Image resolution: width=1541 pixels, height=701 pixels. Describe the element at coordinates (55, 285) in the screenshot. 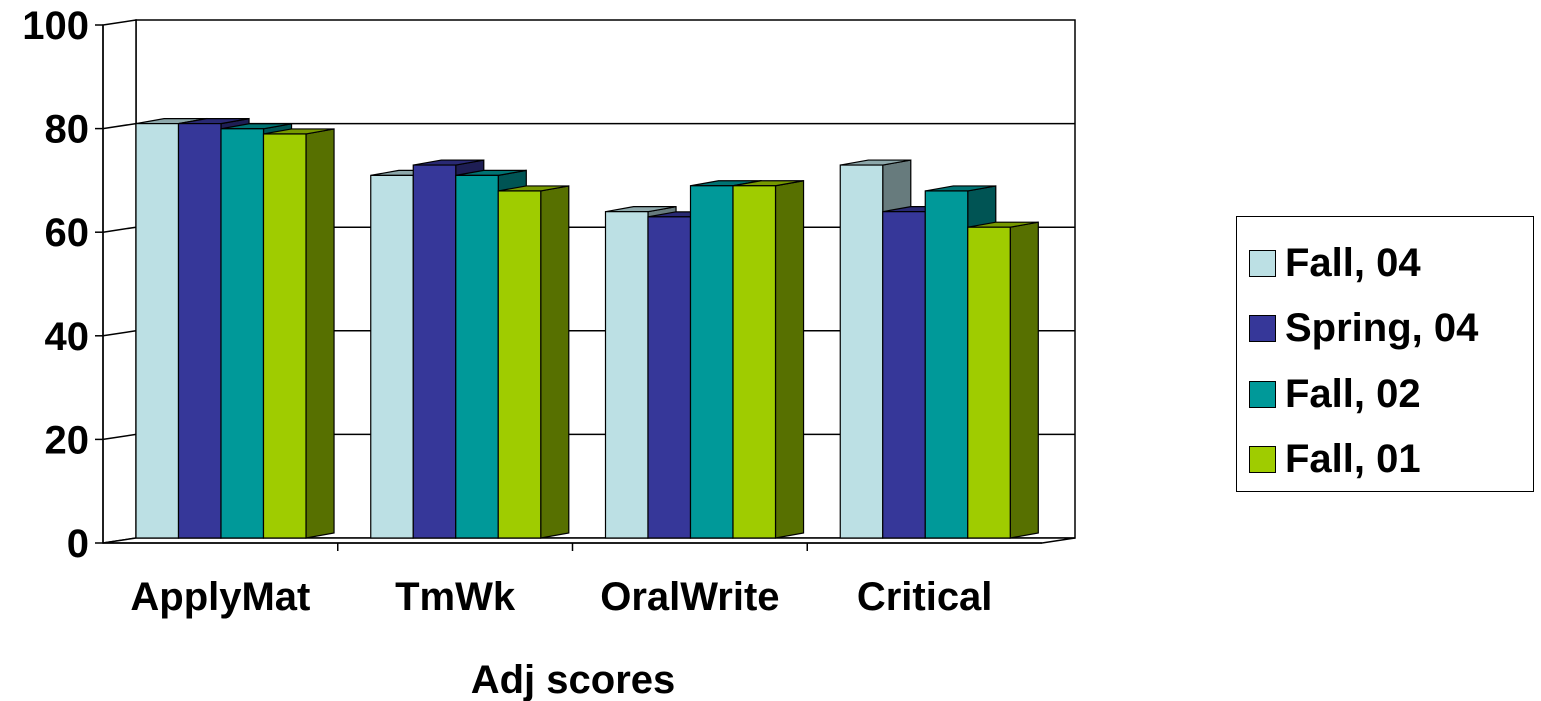

I see `y-tick-labels: 0 20 40 60 80 100` at that location.